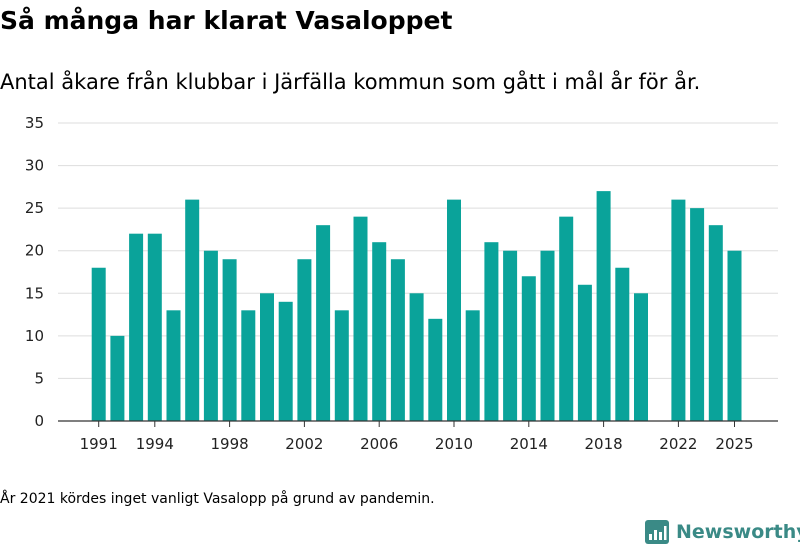 This screenshot has width=800, height=550. What do you see at coordinates (34, 251) in the screenshot?
I see `y-tick-label: 20` at bounding box center [34, 251].